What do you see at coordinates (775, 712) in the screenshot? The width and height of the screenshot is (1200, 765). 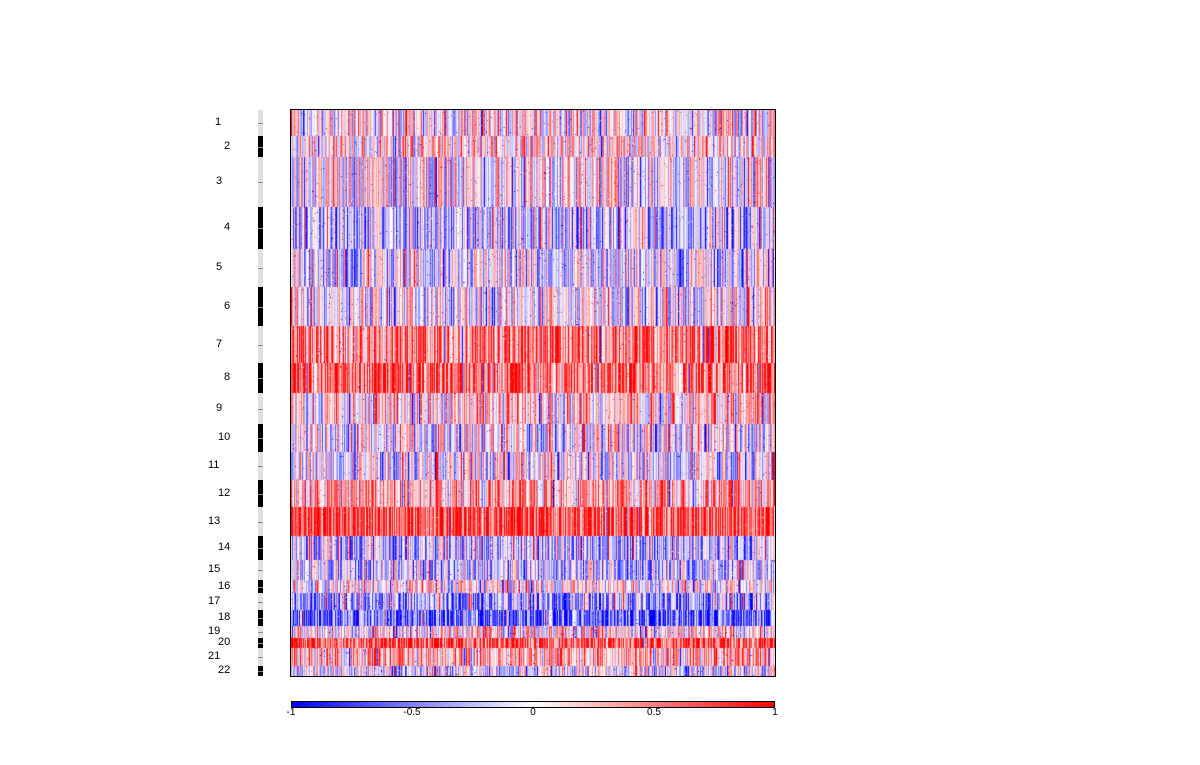 I see `colorbar-tick-label: 1` at bounding box center [775, 712].